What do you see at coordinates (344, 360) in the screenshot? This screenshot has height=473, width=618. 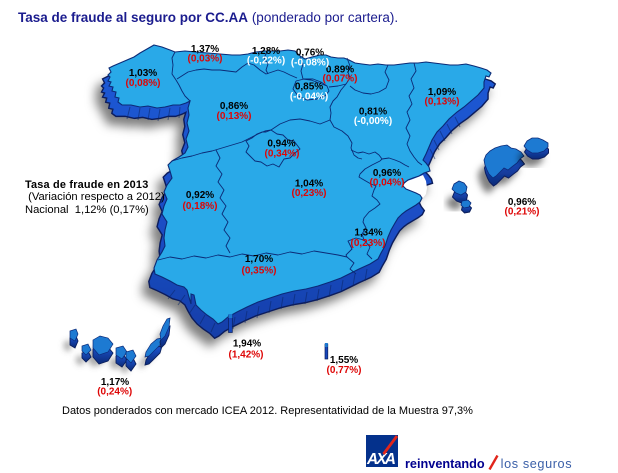 I see `svg-text: 1,55%` at bounding box center [344, 360].